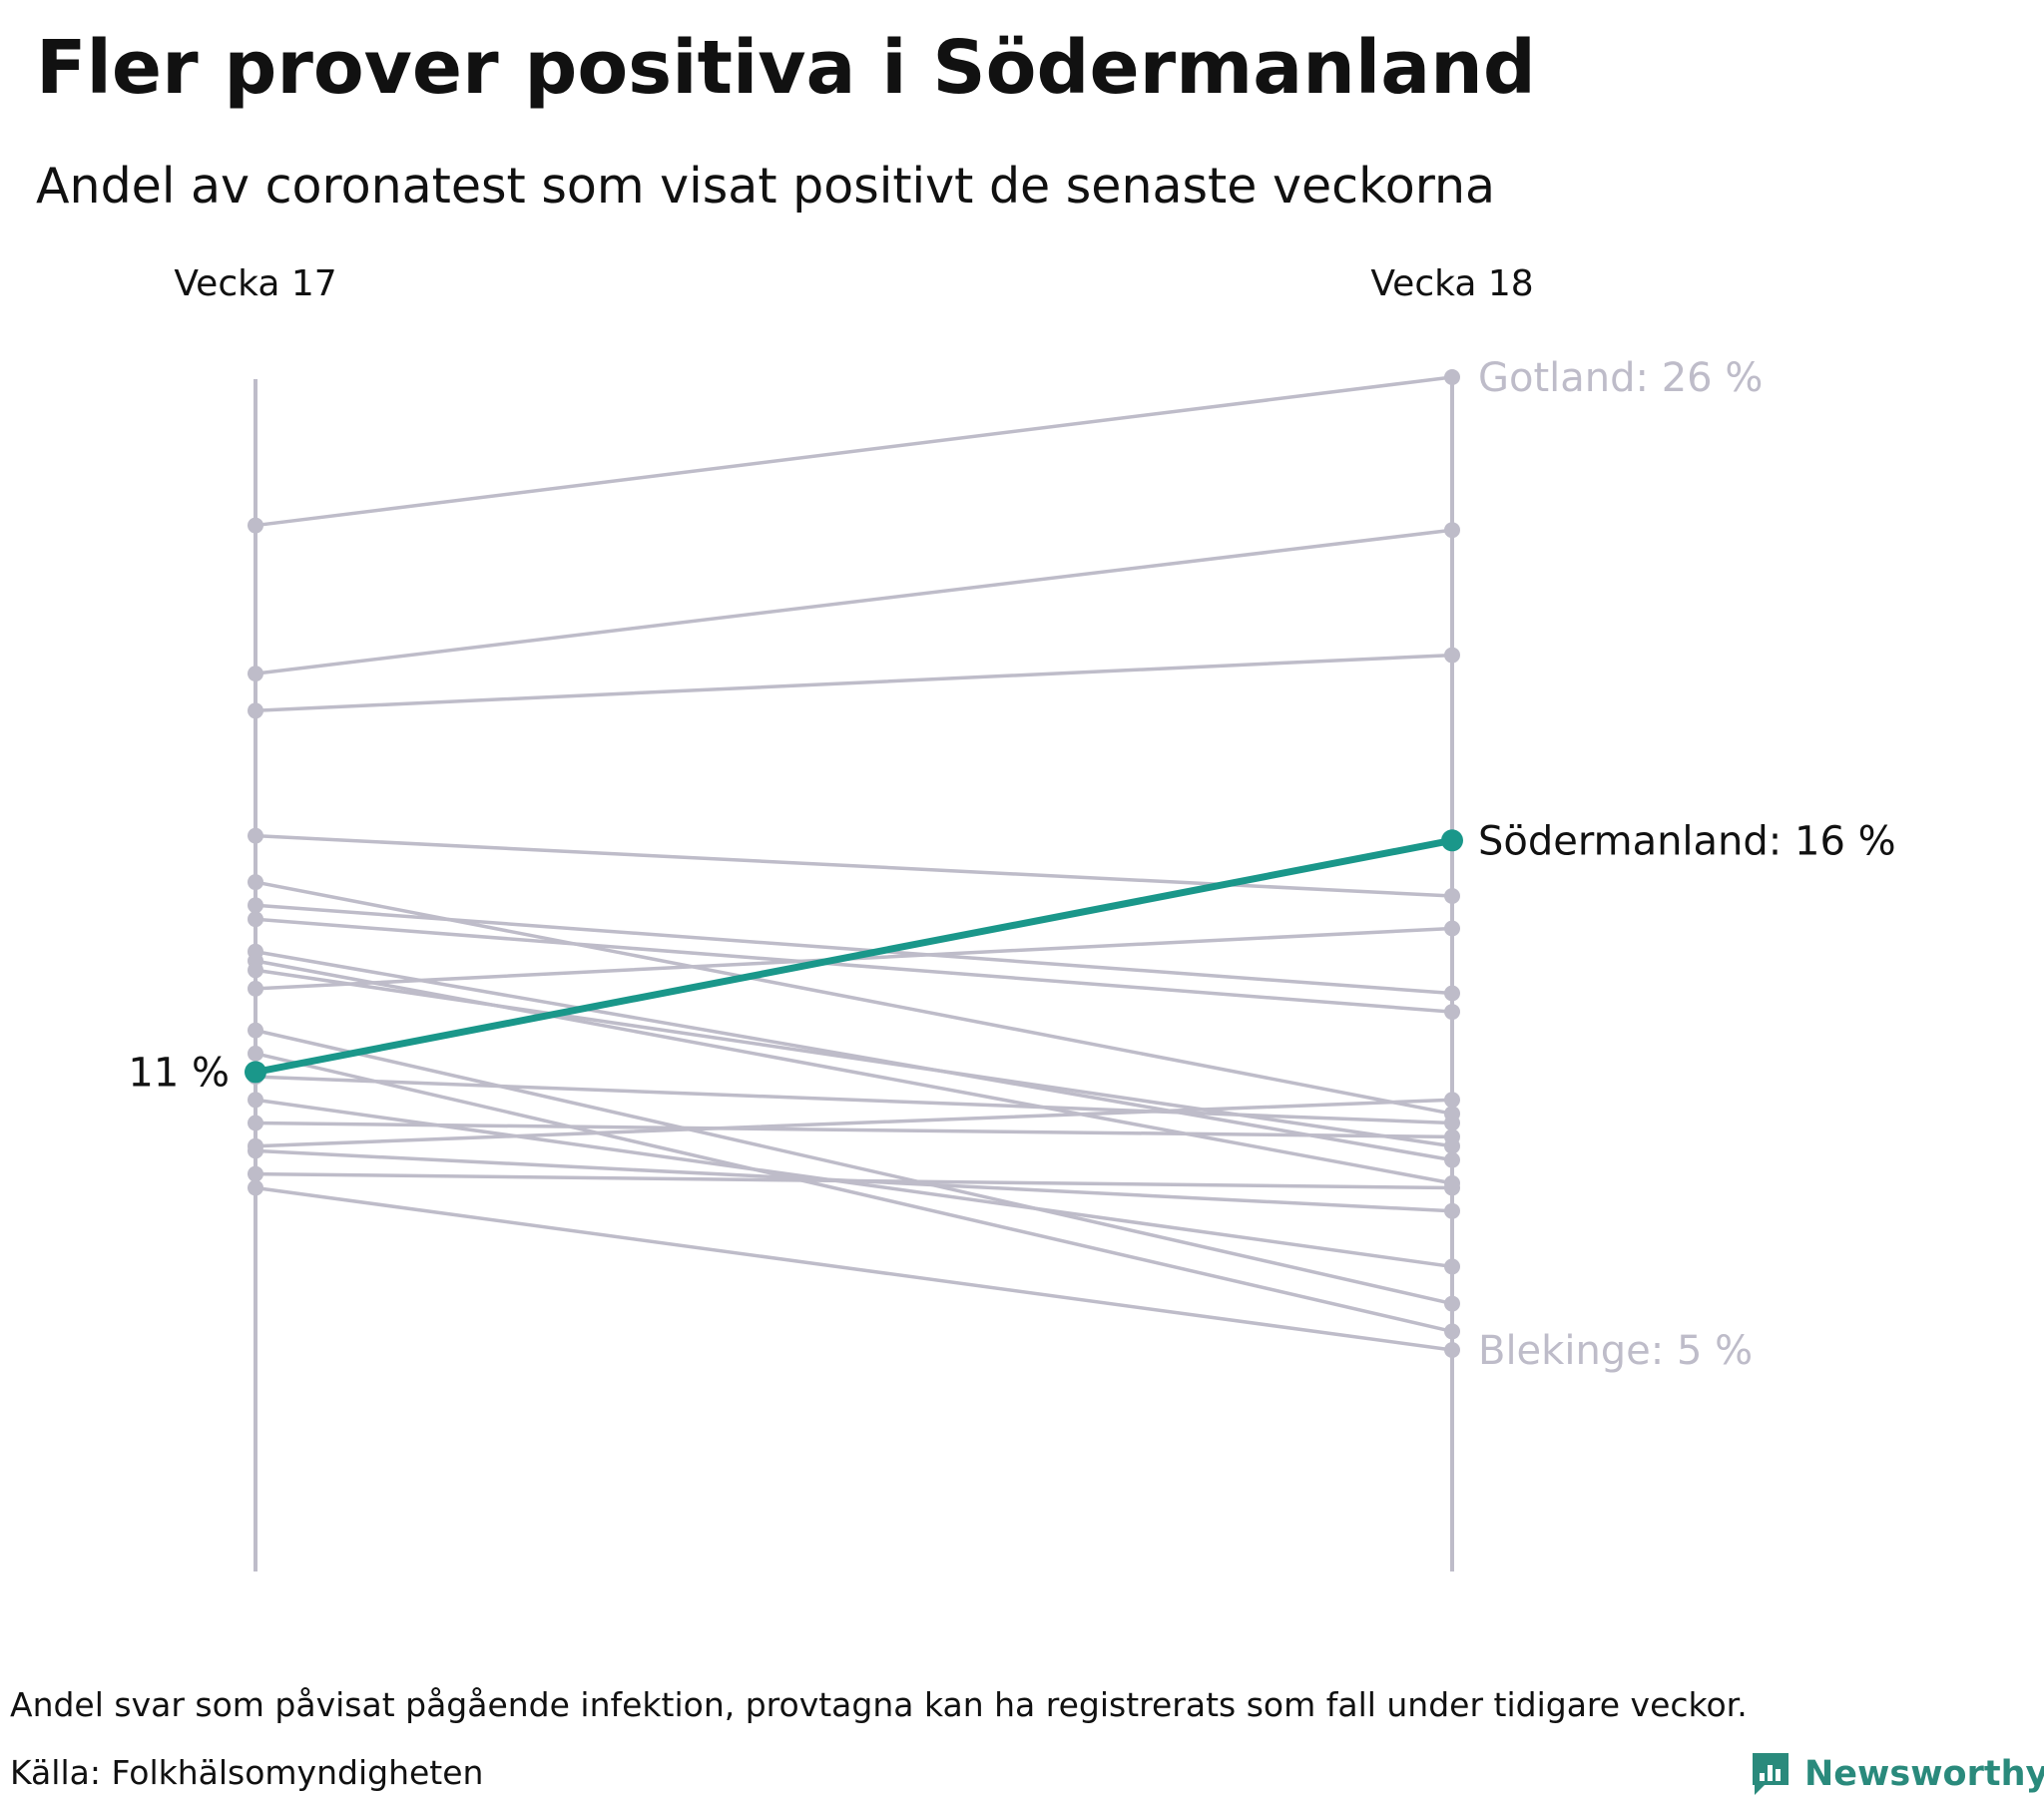 The width and height of the screenshot is (2044, 1796). What do you see at coordinates (179, 1073) in the screenshot?
I see `highlight-start-label: 11 %` at bounding box center [179, 1073].